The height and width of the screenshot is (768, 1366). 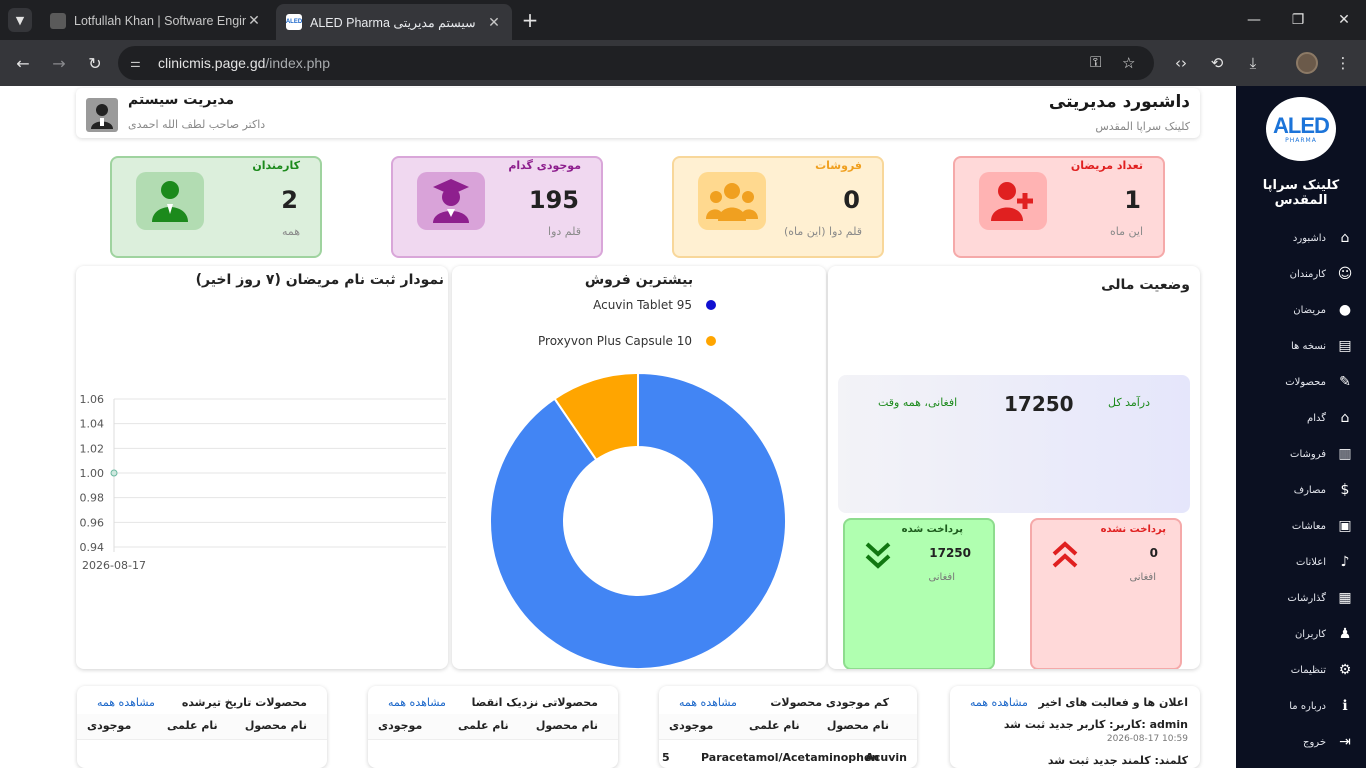 What do you see at coordinates (1345, 274) in the screenshot?
I see `user-outline-icon: ☺` at bounding box center [1345, 274].